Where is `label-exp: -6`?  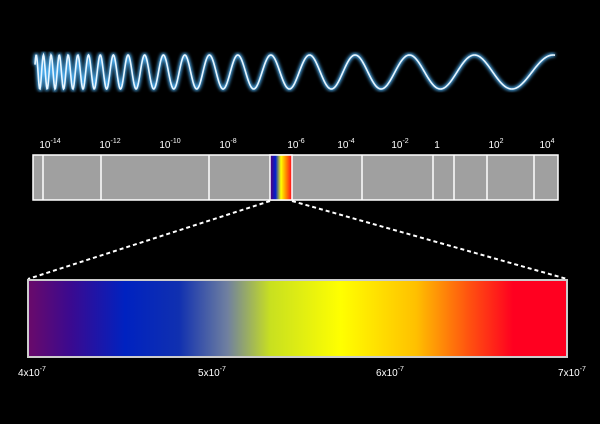
label-exp: -6 is located at coordinates (301, 141).